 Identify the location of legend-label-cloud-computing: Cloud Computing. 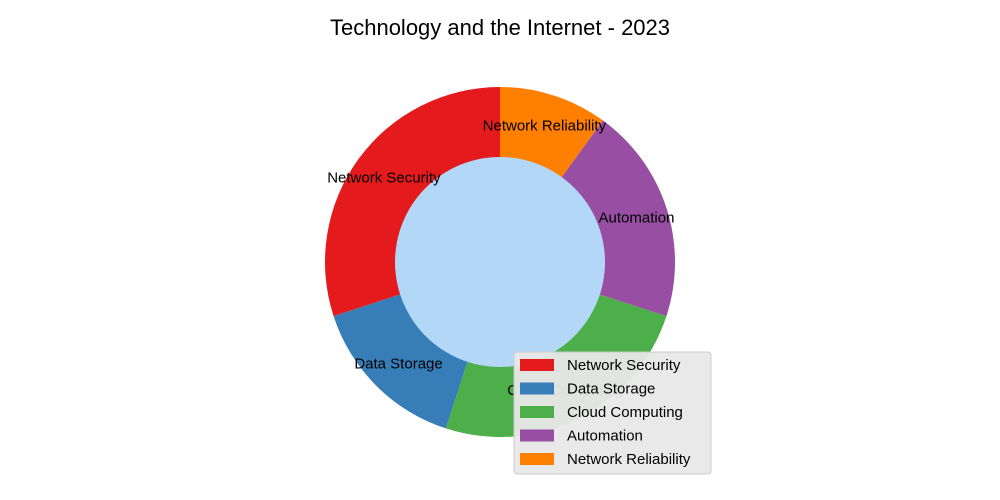
(625, 412).